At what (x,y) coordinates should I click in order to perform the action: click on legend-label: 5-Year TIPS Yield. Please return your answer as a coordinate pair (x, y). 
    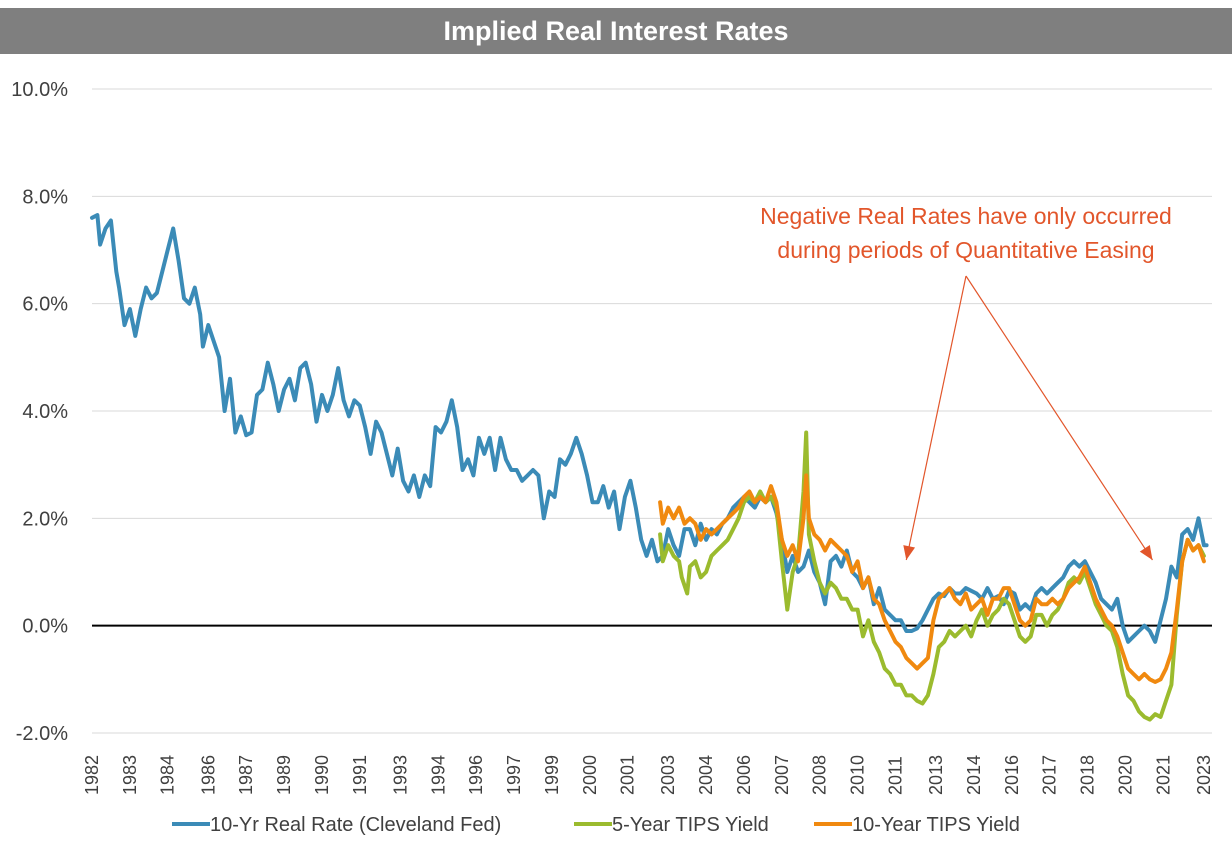
    Looking at the image, I should click on (690, 825).